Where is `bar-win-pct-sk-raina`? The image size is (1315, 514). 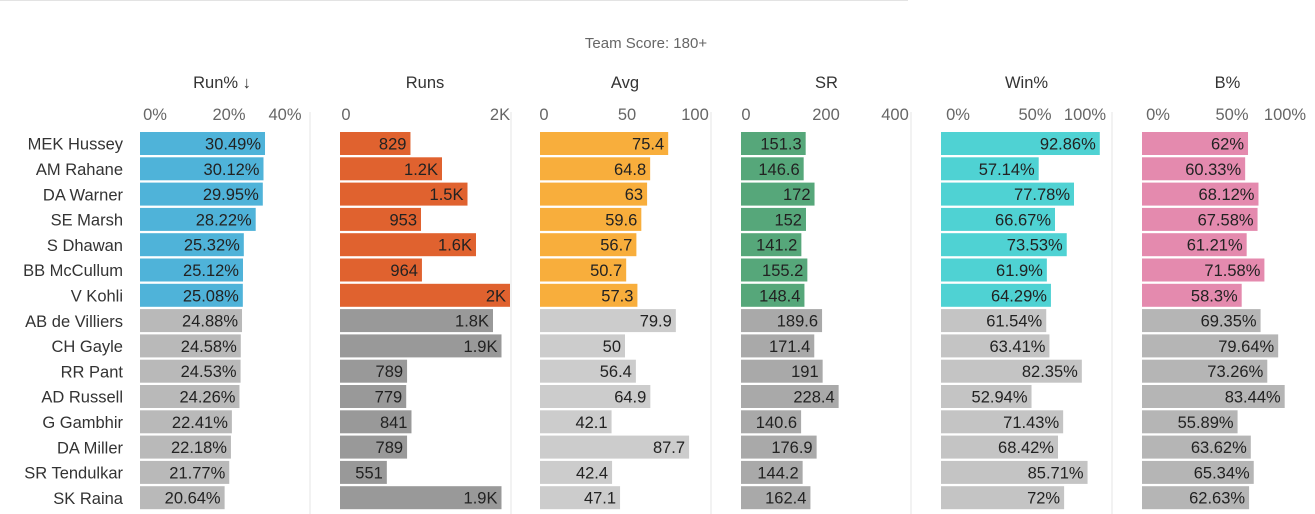 bar-win-pct-sk-raina is located at coordinates (1003, 498).